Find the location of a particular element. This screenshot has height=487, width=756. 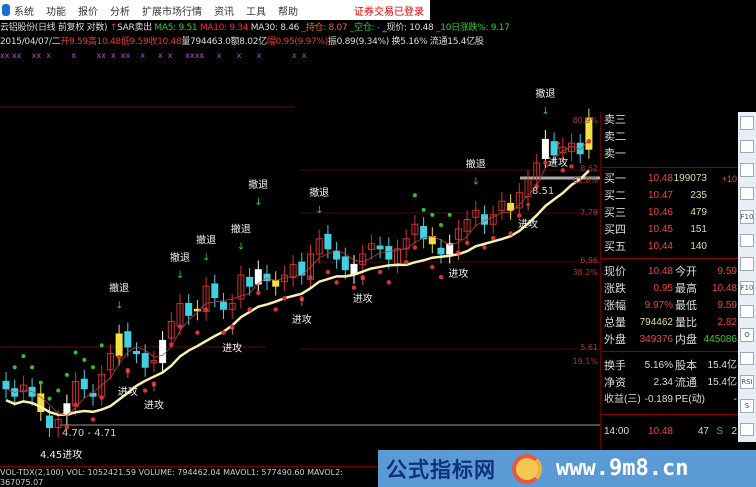

stat-row: 换手 5.16% 股本 15.4亿 is located at coordinates (670, 366).